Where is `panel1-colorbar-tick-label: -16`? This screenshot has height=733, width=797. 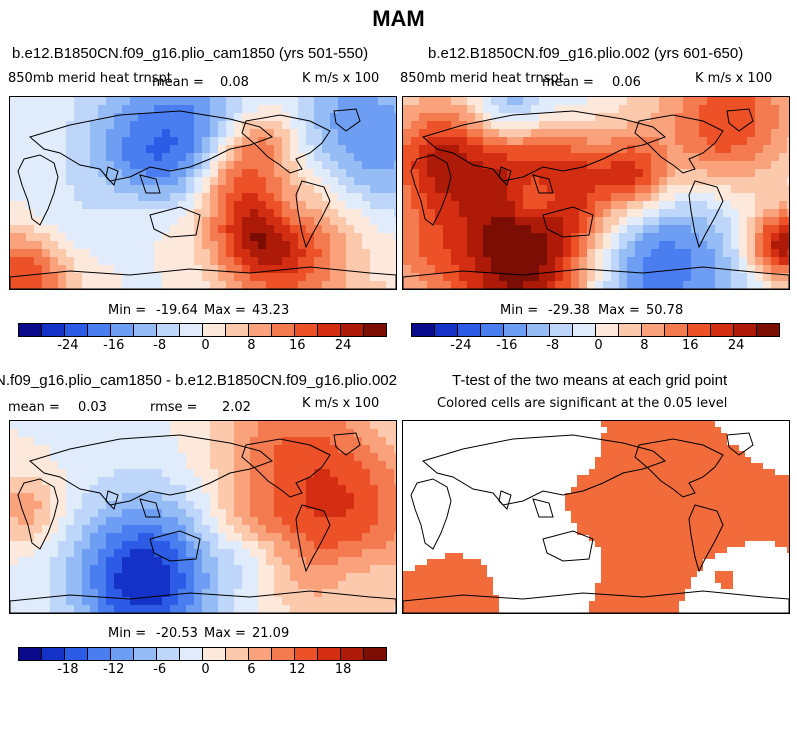
panel1-colorbar-tick-label: -16 is located at coordinates (114, 345).